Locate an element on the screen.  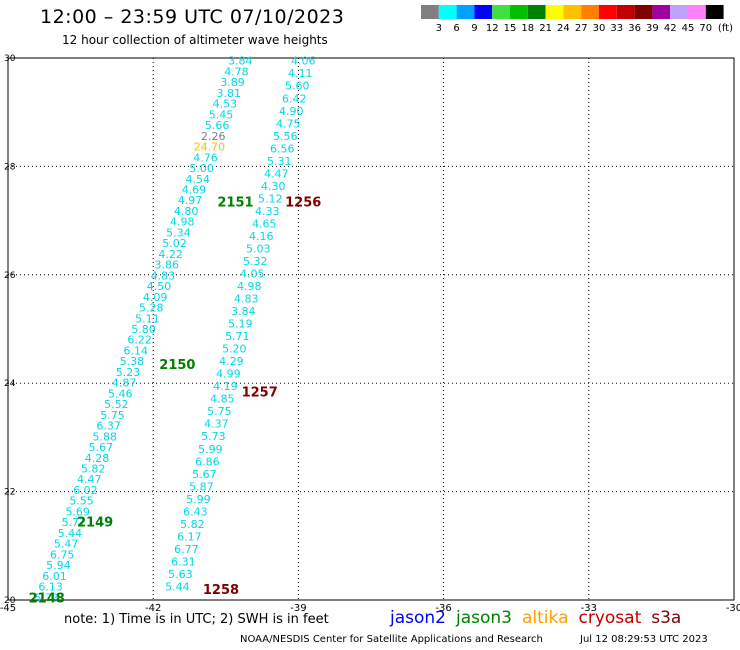
wave-height-value: 4.87 is located at coordinates (124, 383).